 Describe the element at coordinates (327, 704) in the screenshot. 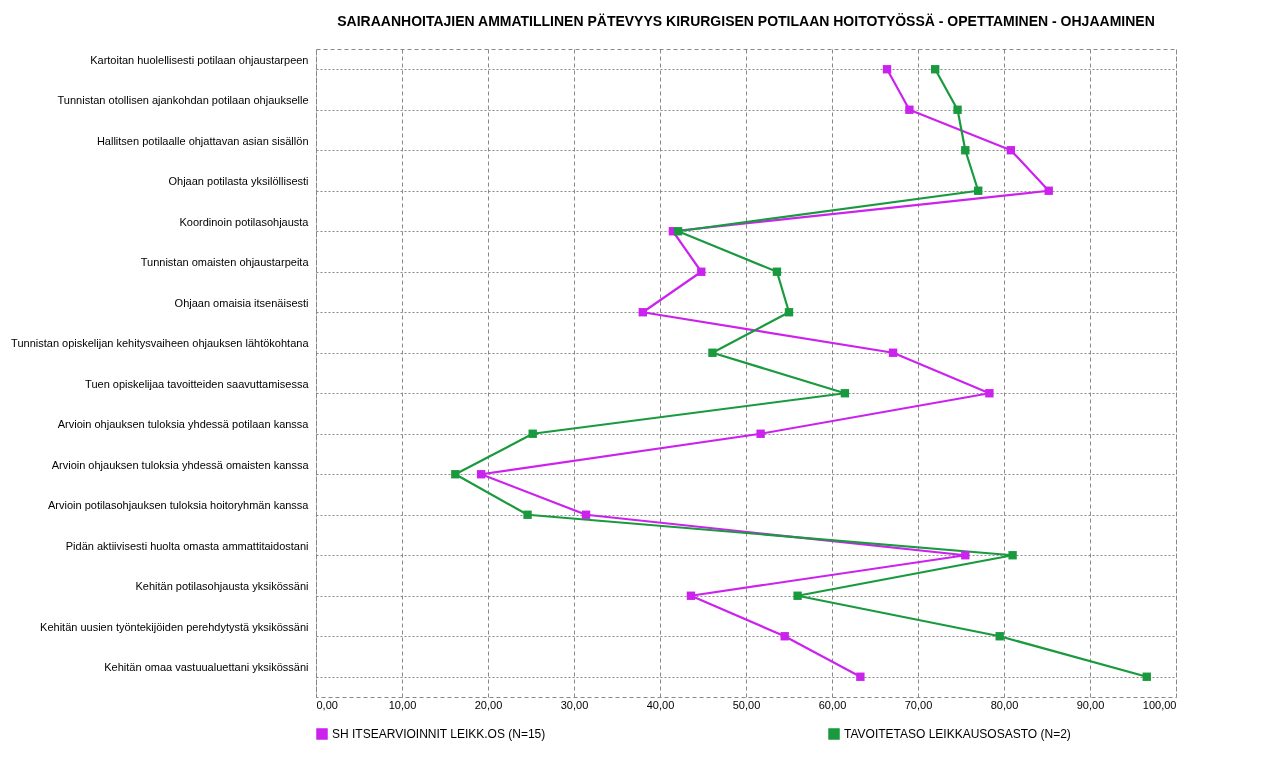

I see `x-tick-label: 0,00` at that location.